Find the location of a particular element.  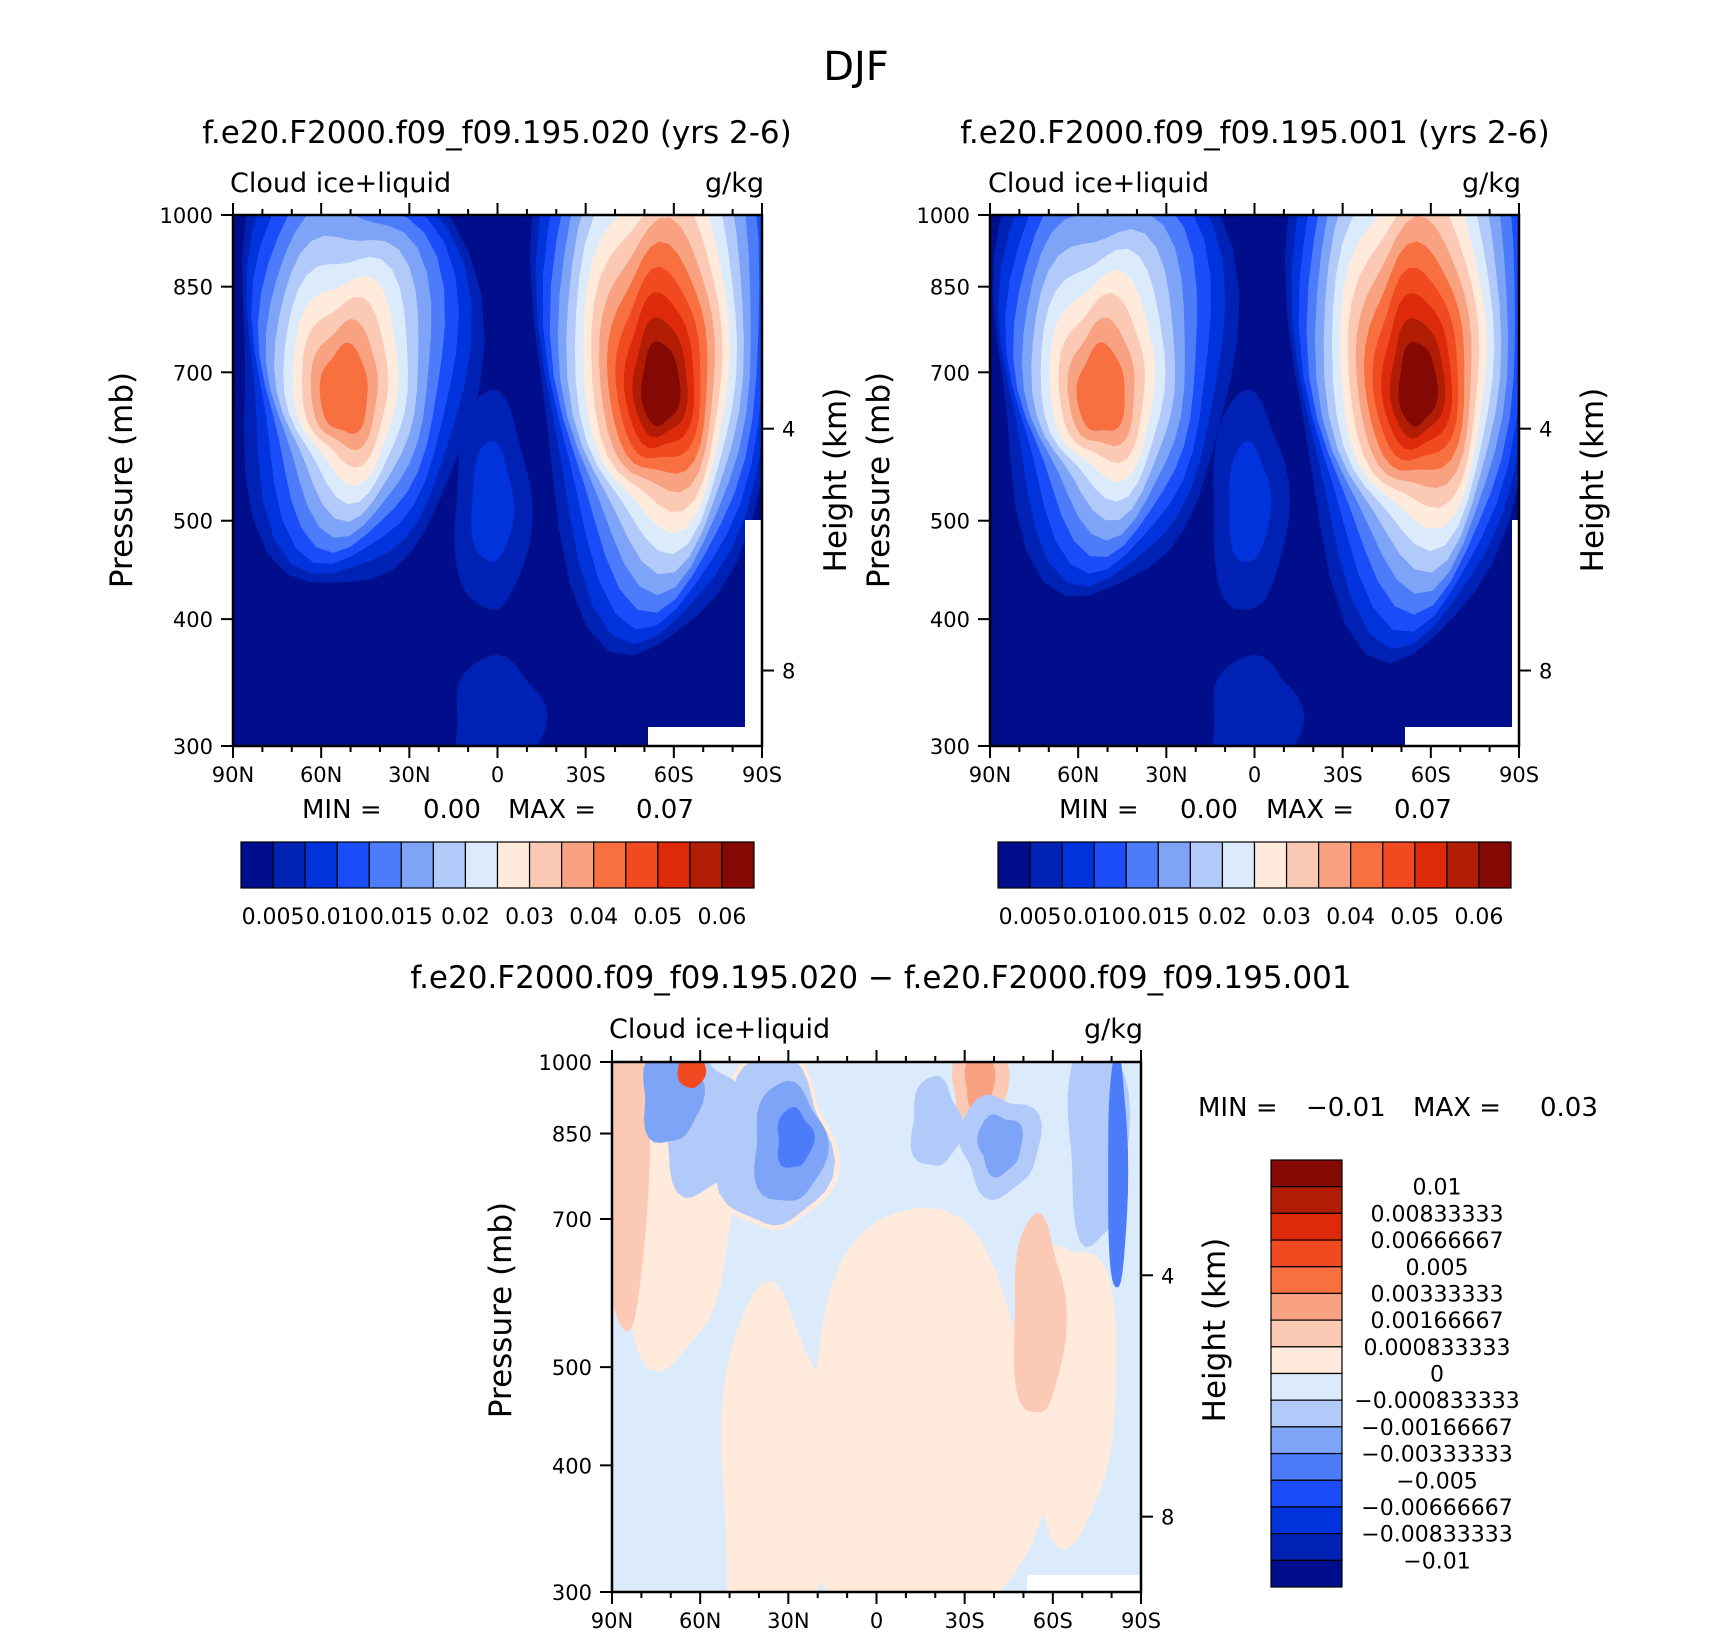

xtick-label: 60S is located at coordinates (674, 775).